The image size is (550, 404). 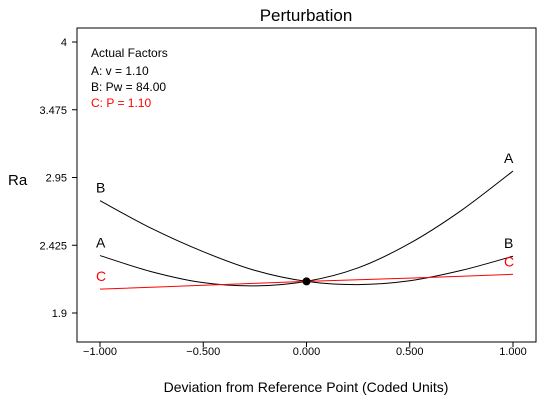 I want to click on legend-heading: Actual Factors, so click(x=129, y=53).